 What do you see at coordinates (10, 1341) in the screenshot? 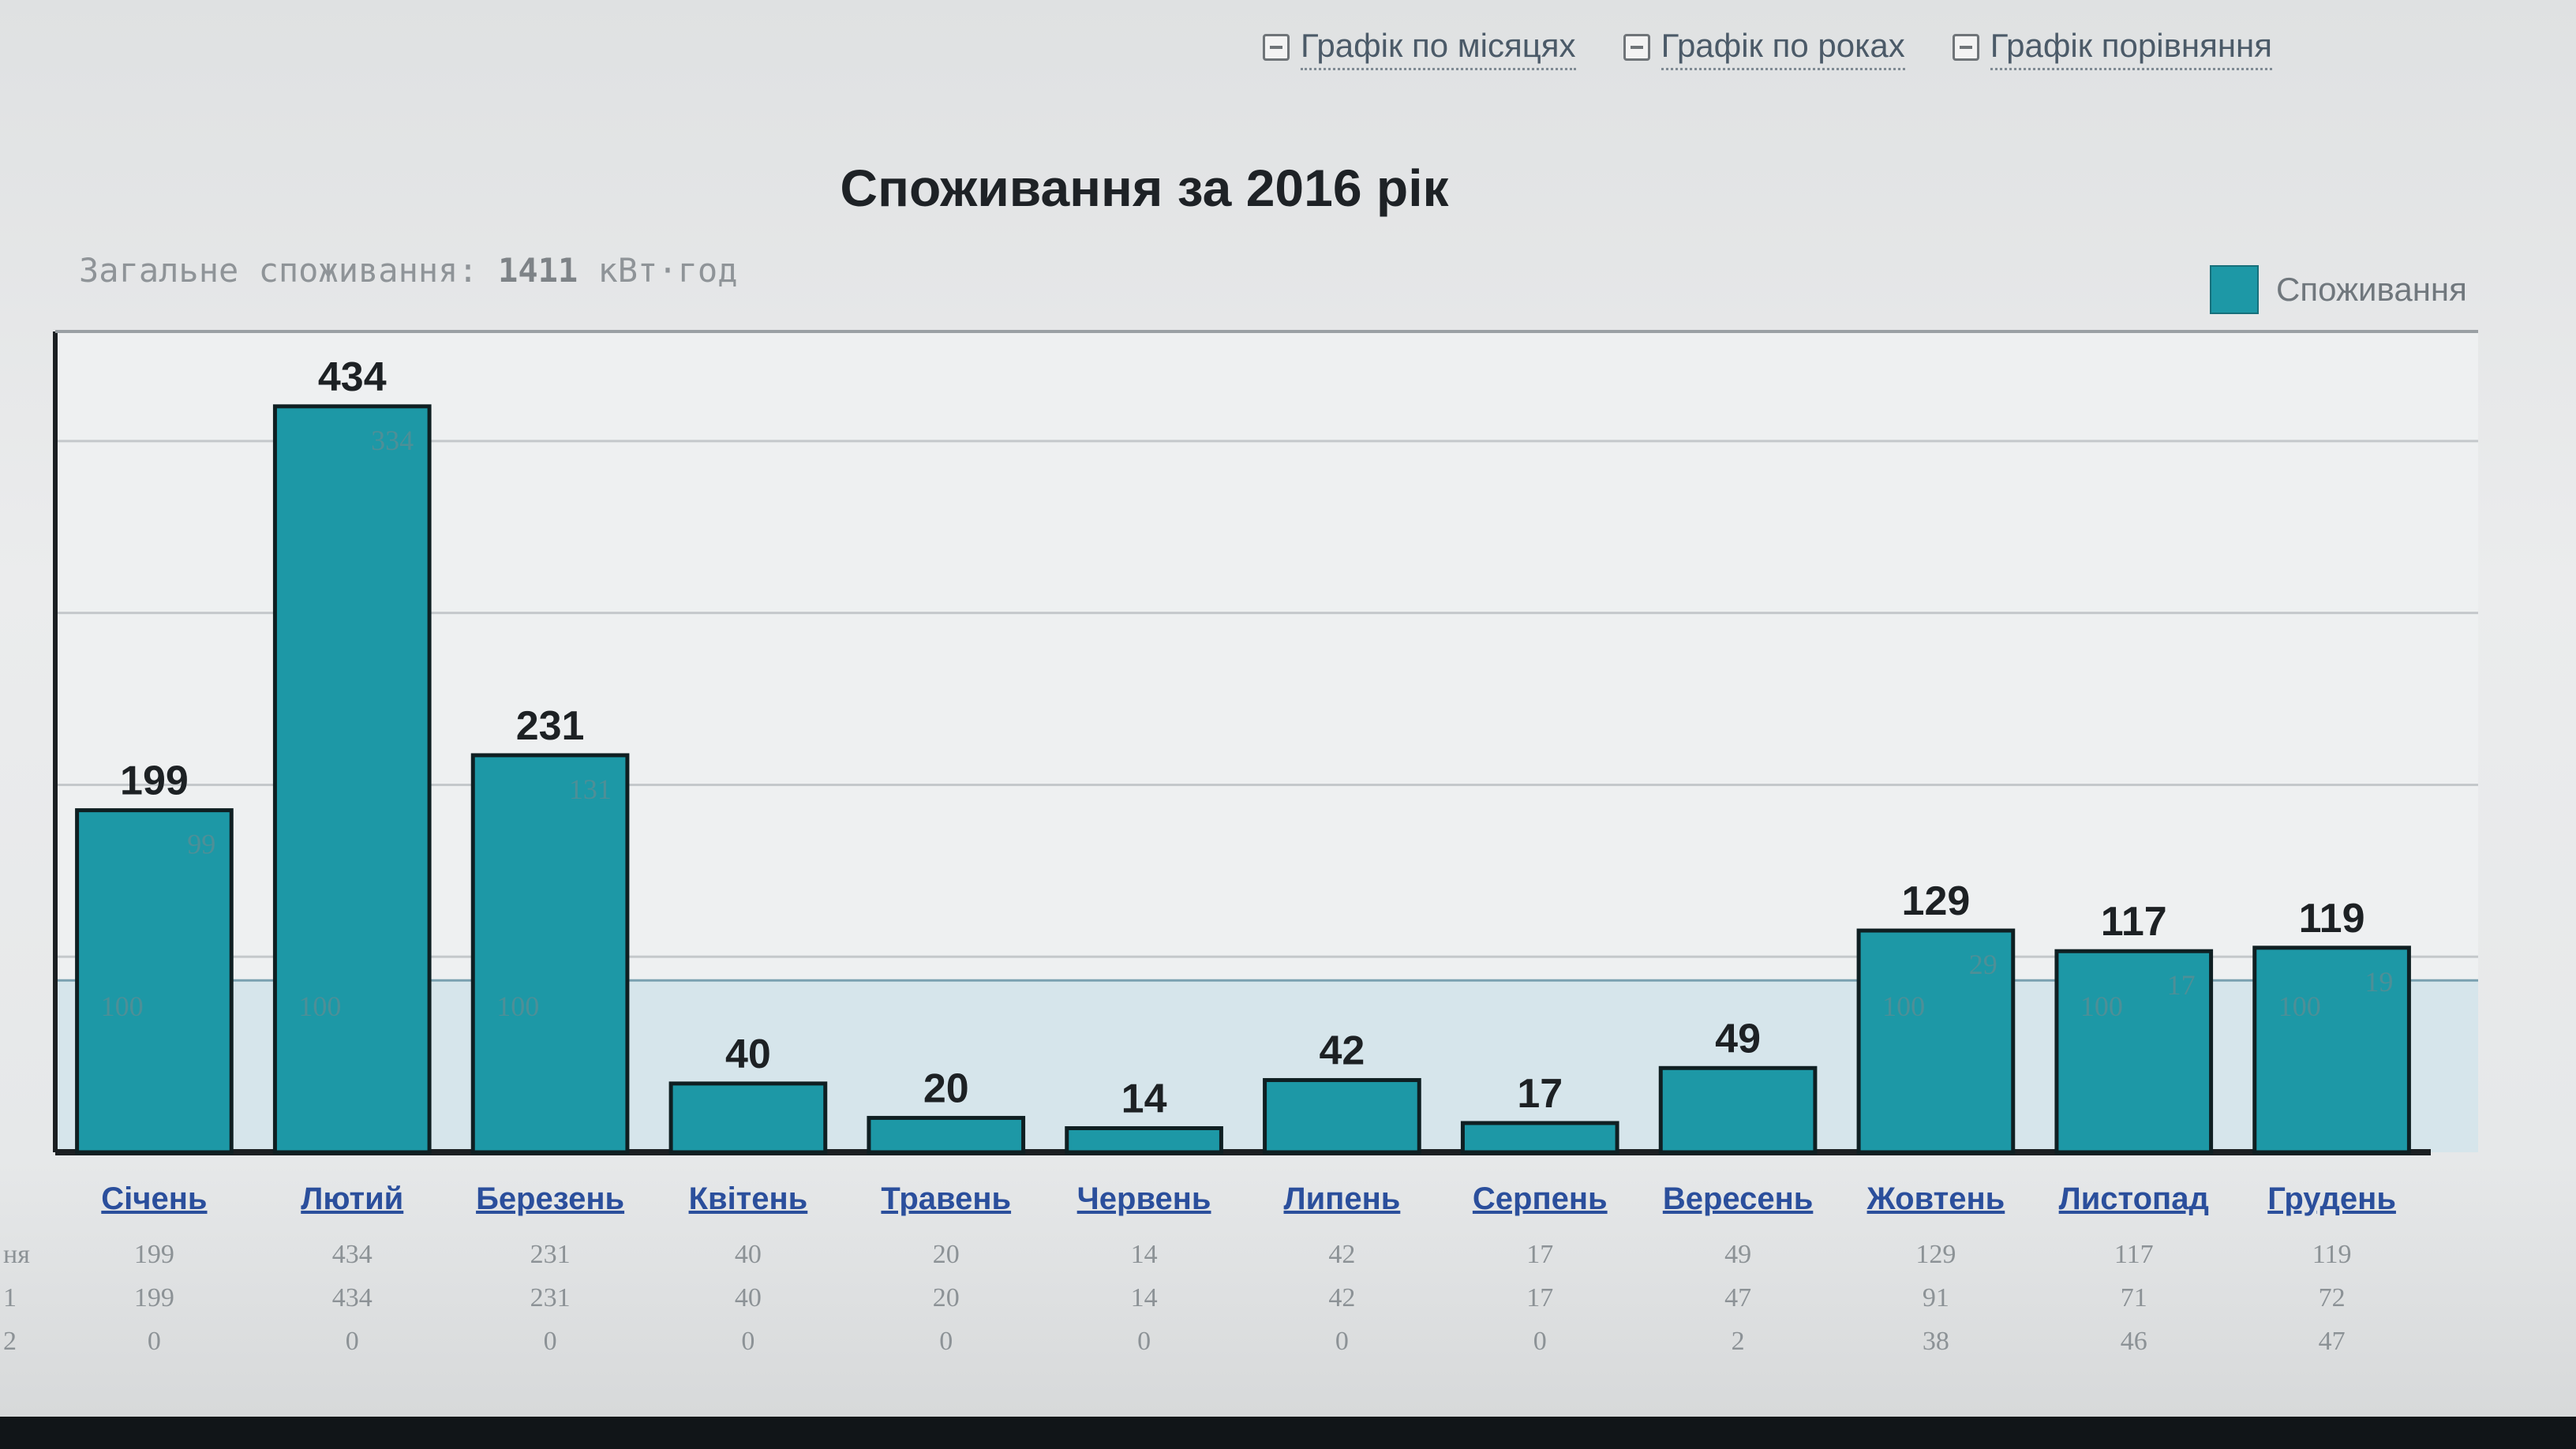
I see `table-row-label: 2` at bounding box center [10, 1341].